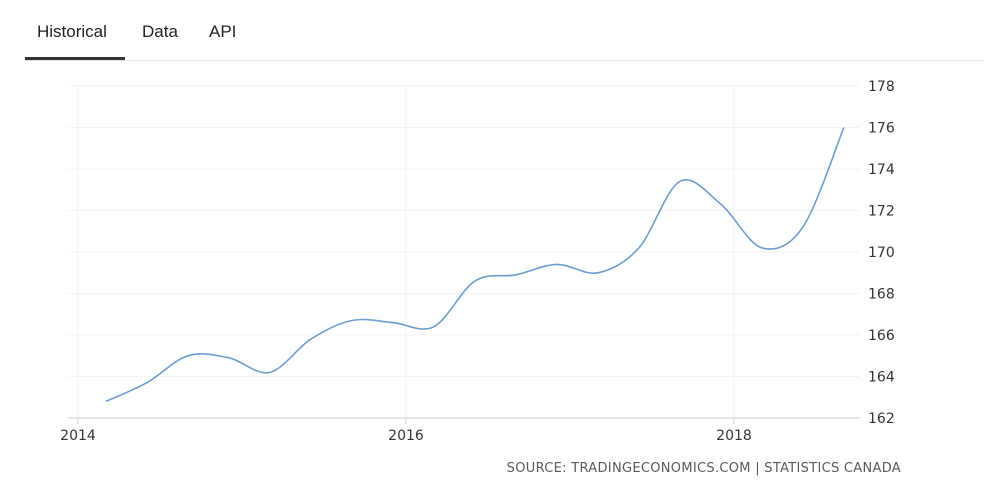  I want to click on tab-data: Data, so click(160, 31).